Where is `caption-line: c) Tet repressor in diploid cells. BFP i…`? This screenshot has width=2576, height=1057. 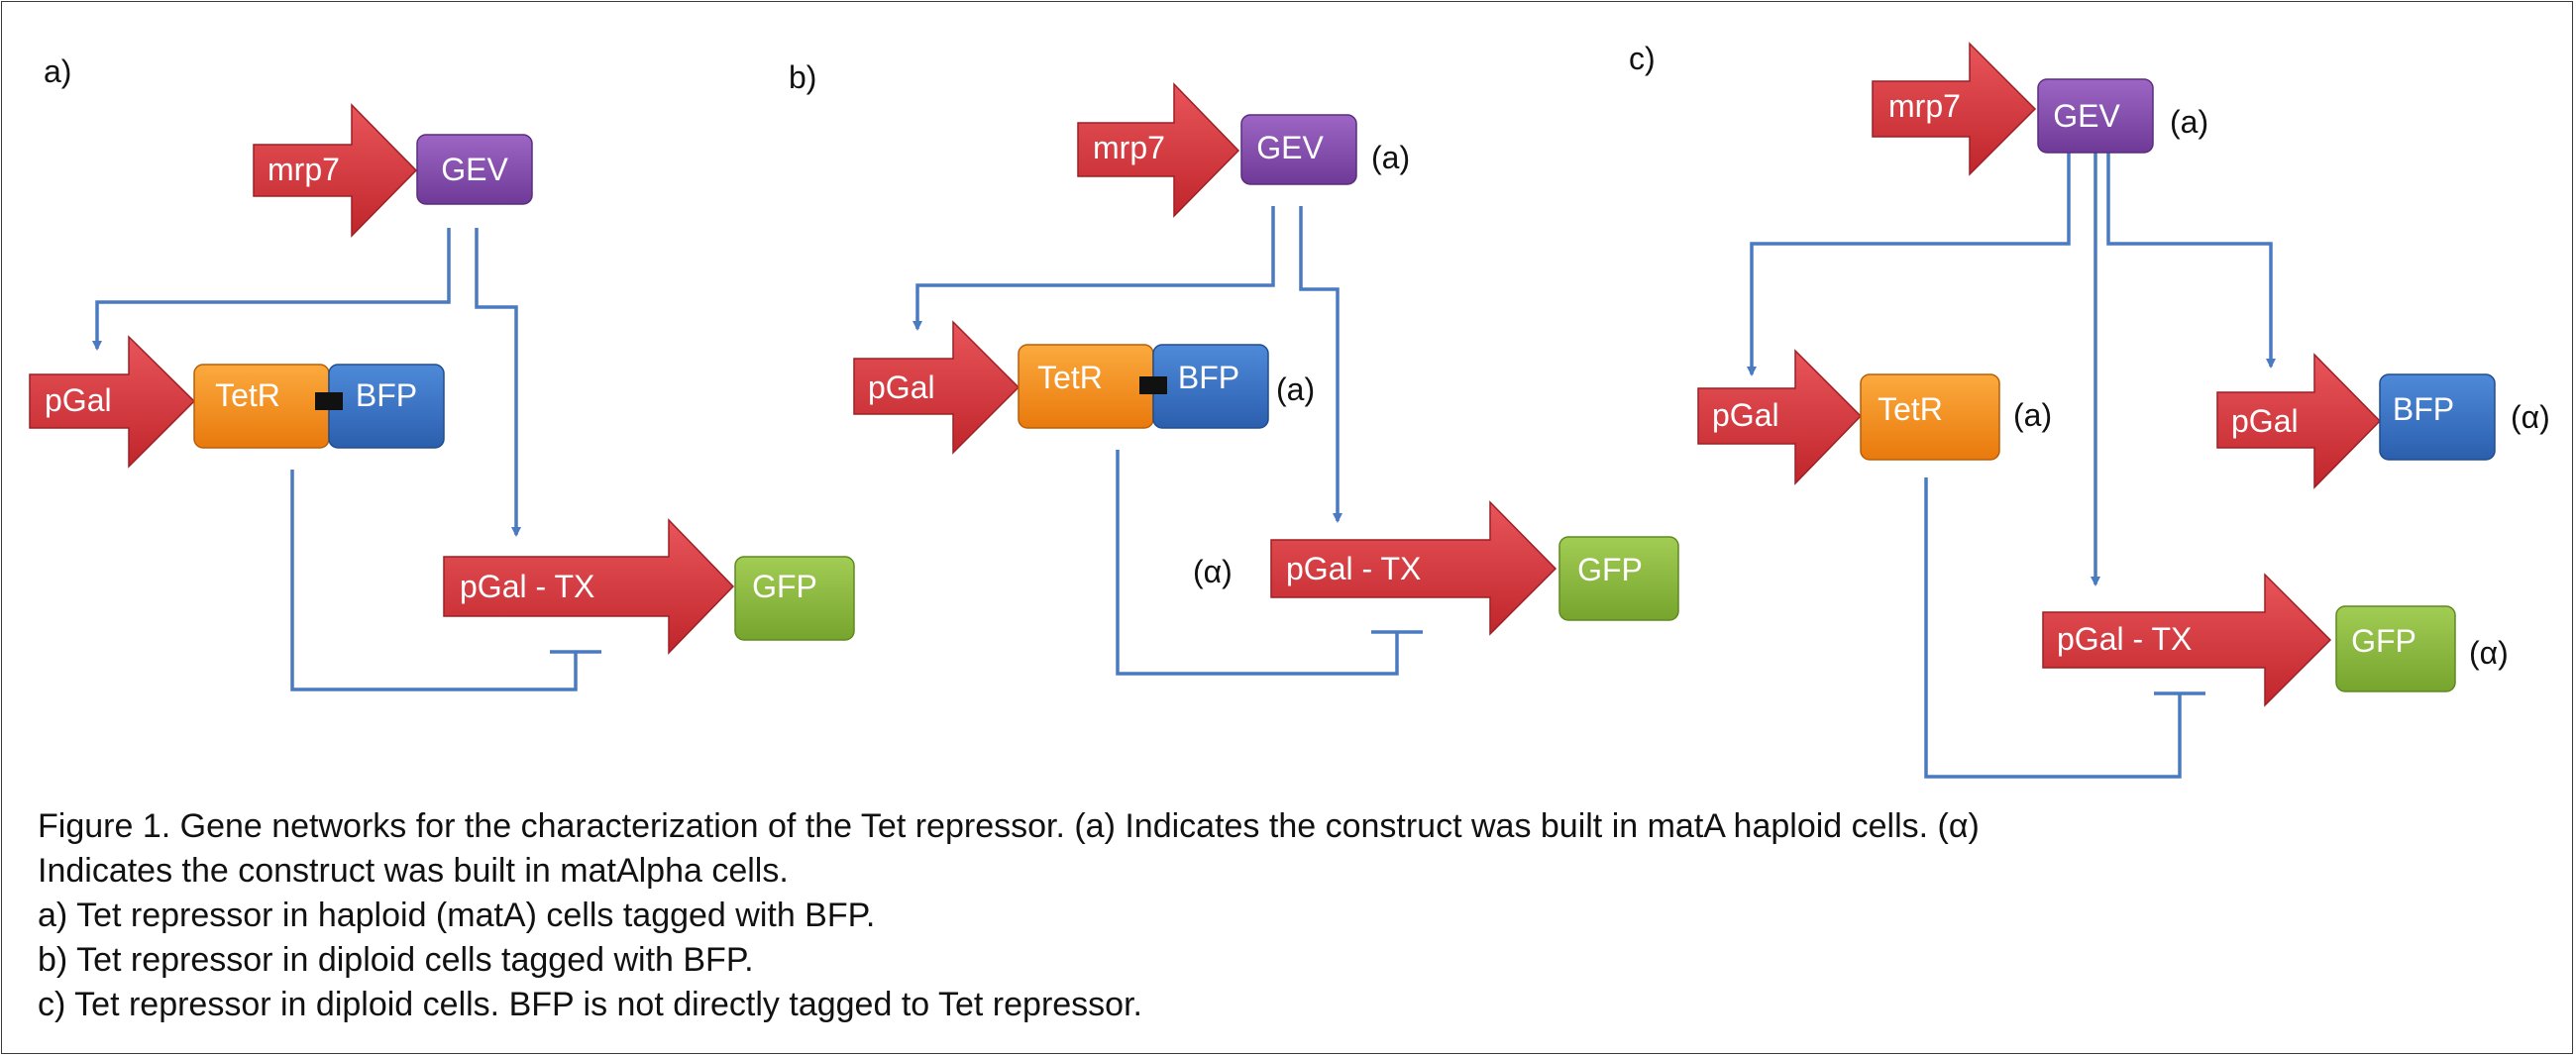
caption-line: c) Tet repressor in diploid cells. BFP i… is located at coordinates (590, 1004).